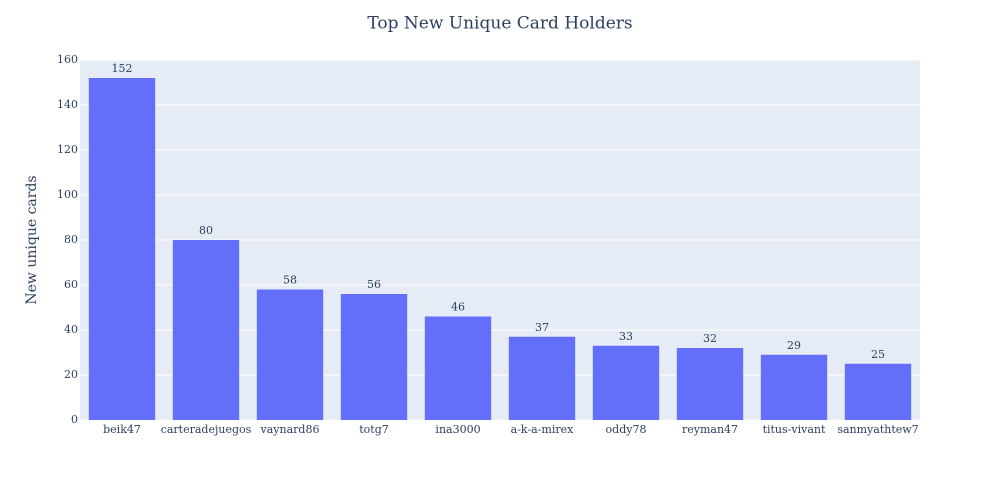 This screenshot has width=1000, height=500. I want to click on x-tick-label: titus-vivant, so click(794, 429).